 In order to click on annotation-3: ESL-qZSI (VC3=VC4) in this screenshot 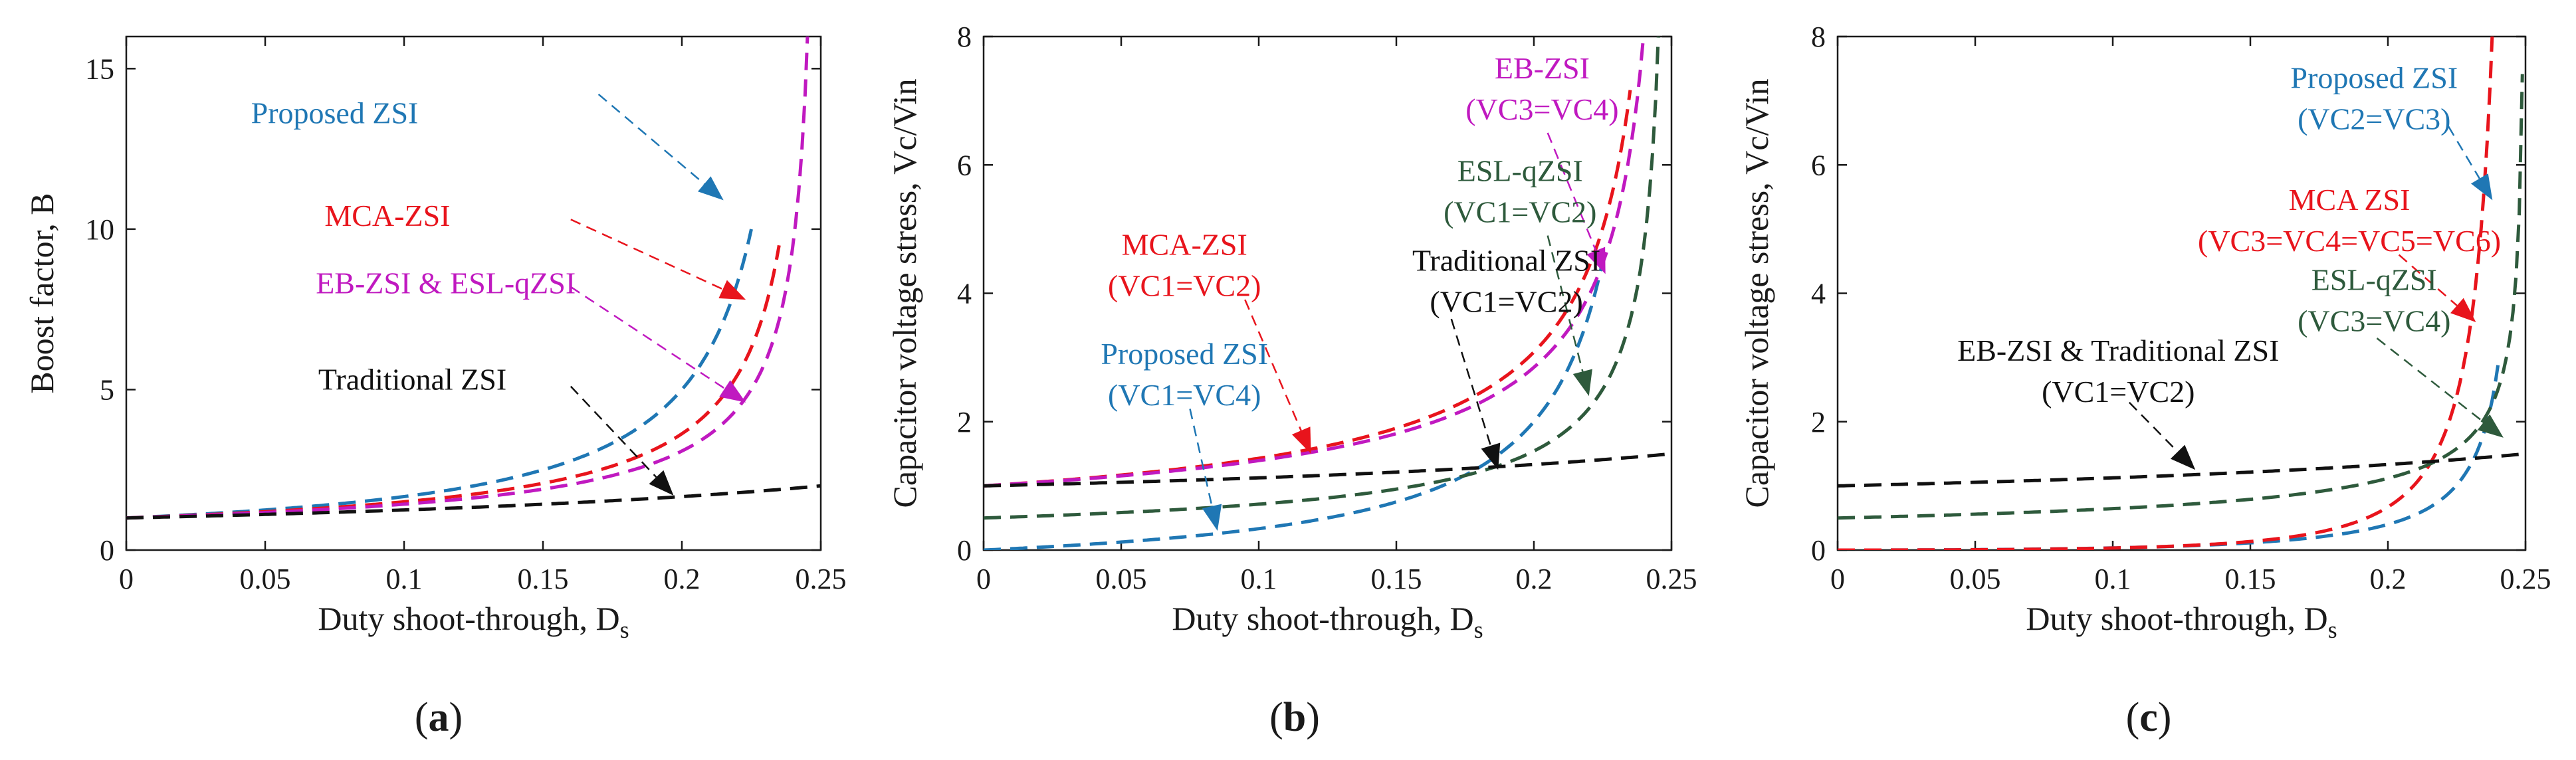, I will do `click(2401, 350)`.